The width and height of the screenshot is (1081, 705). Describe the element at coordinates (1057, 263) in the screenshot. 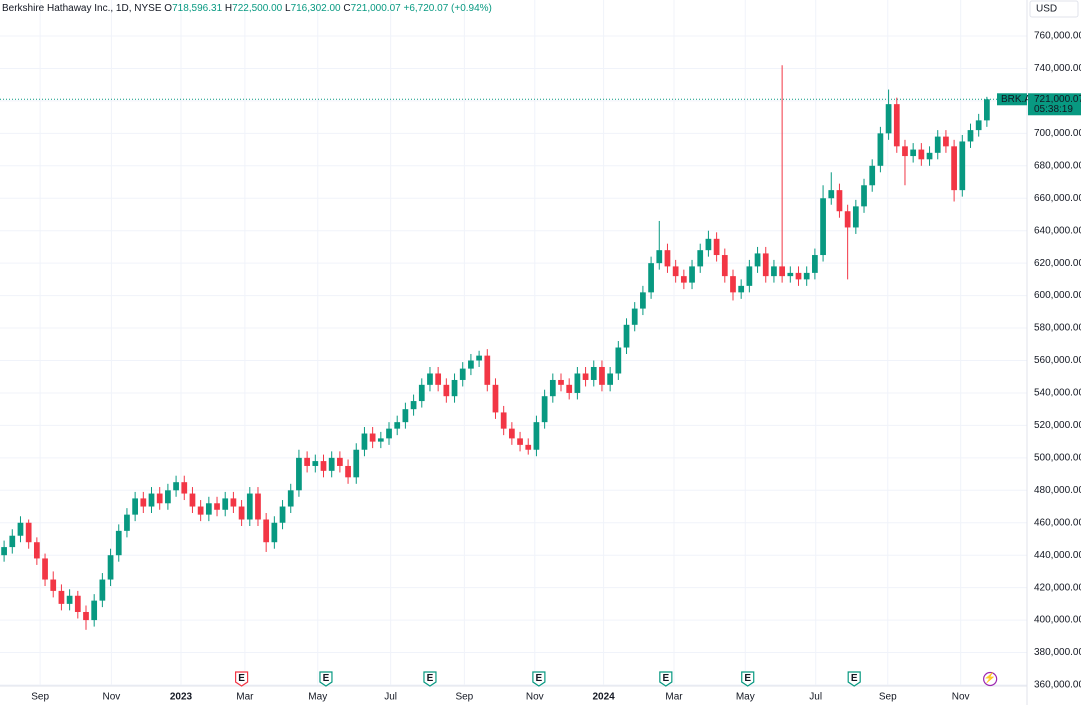

I see `y-tick-label: 620,000.00` at that location.